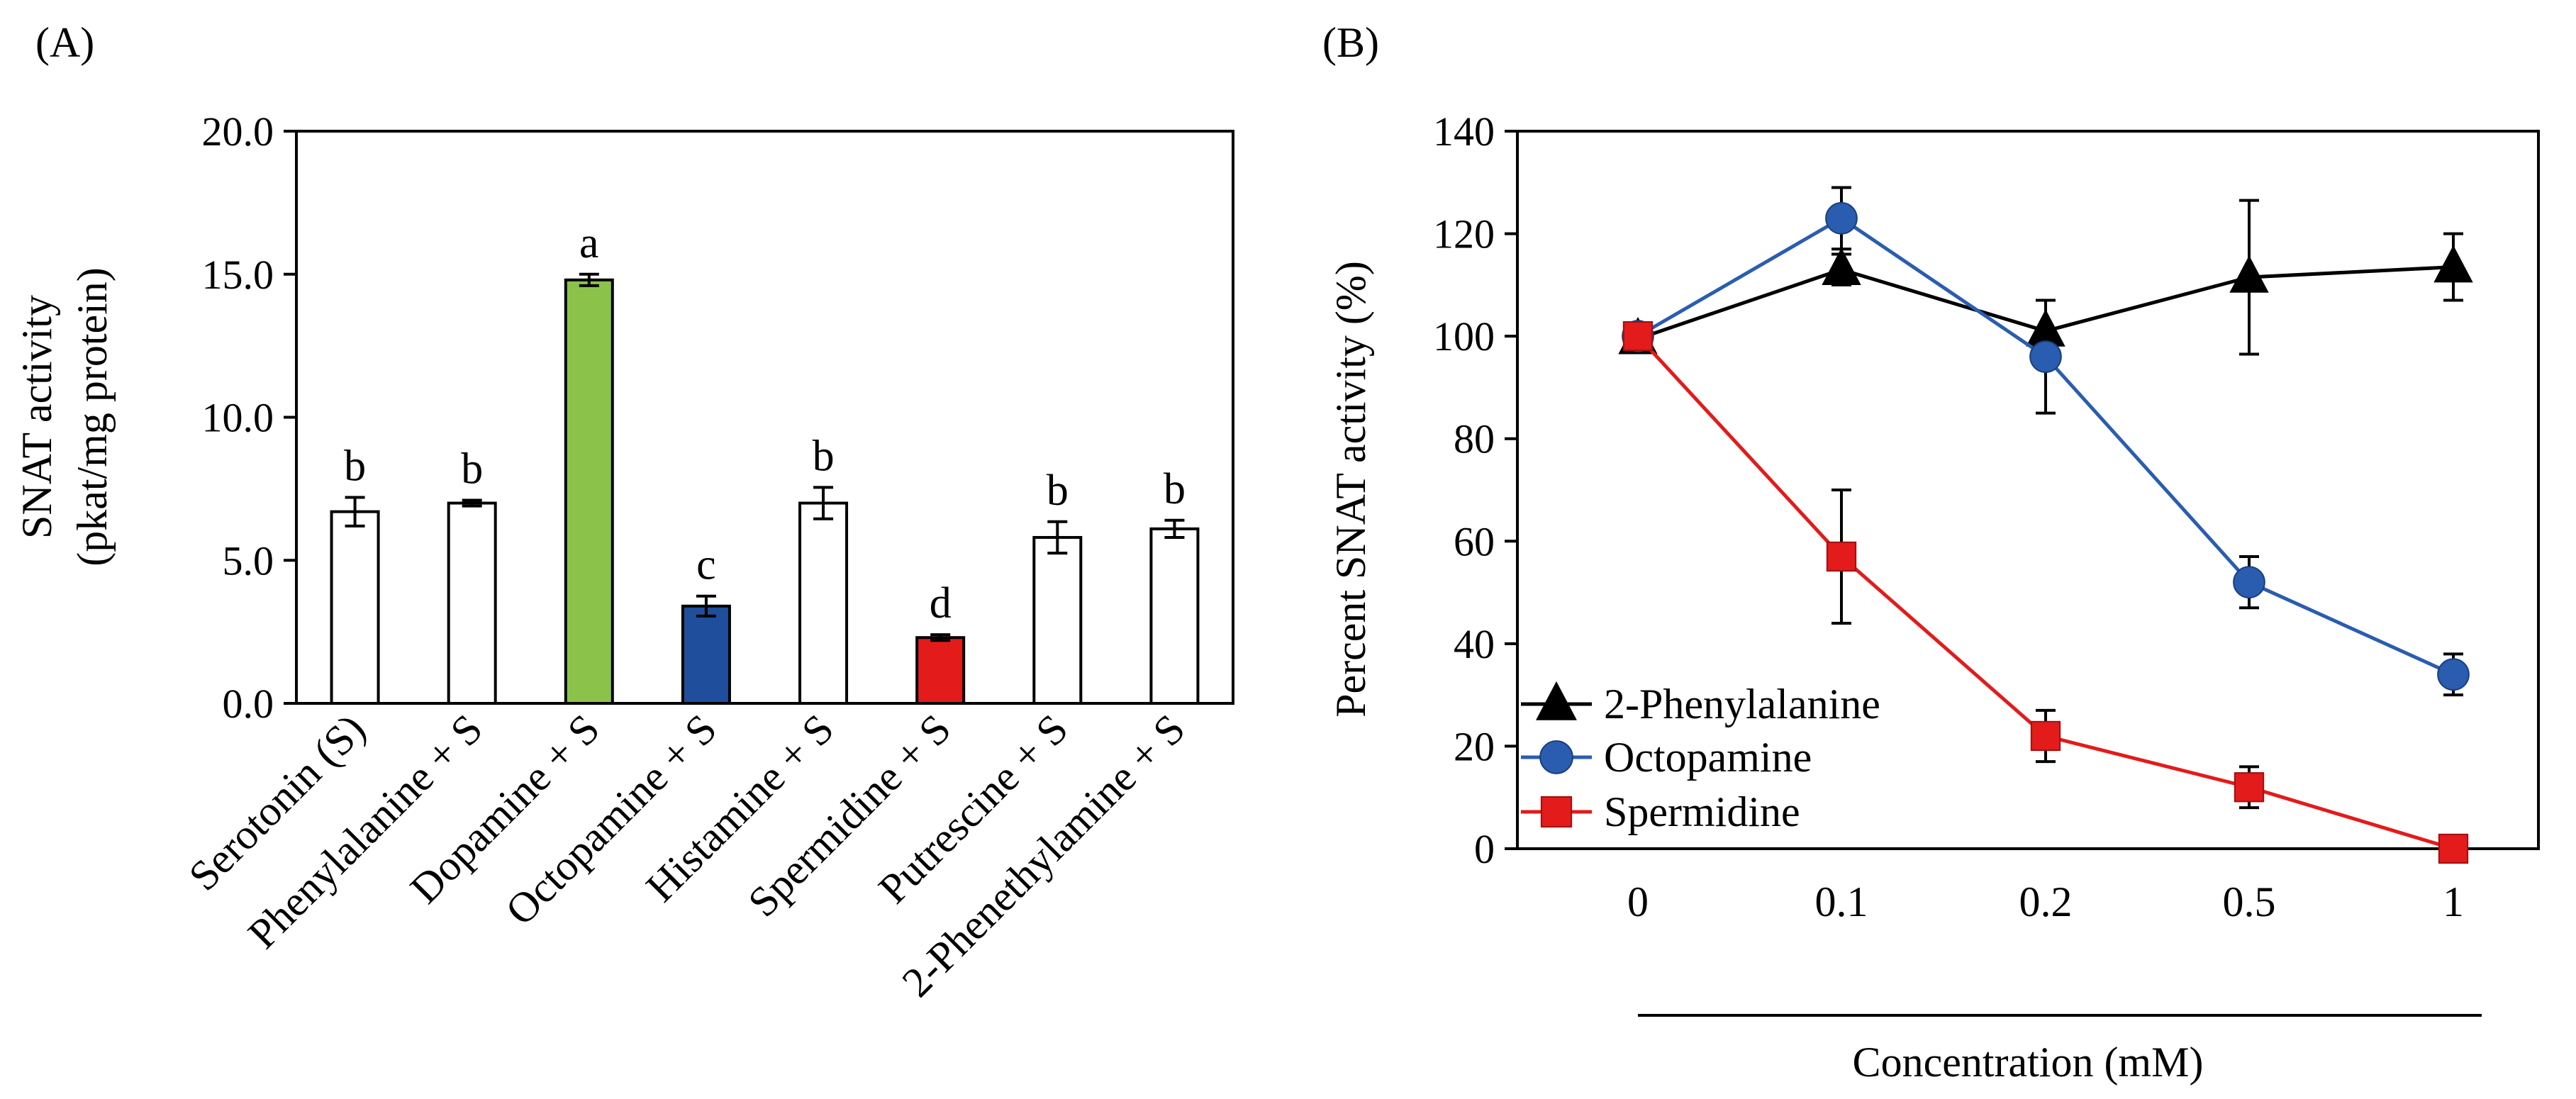  What do you see at coordinates (238, 131) in the screenshot?
I see `y-tick-label: 20.0` at bounding box center [238, 131].